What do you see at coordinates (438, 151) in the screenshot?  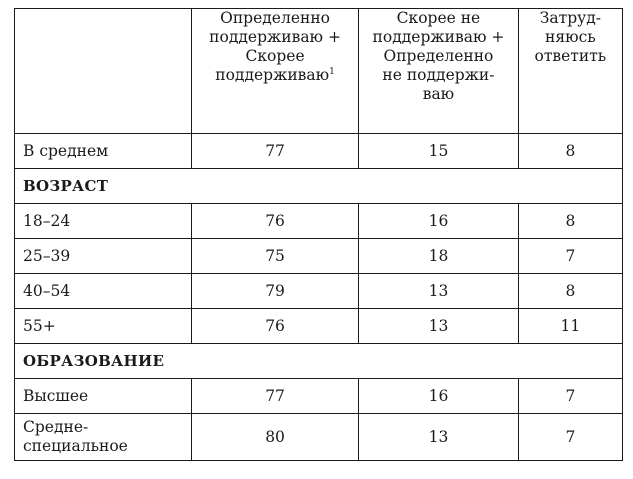 I see `cell-oppose: 15` at bounding box center [438, 151].